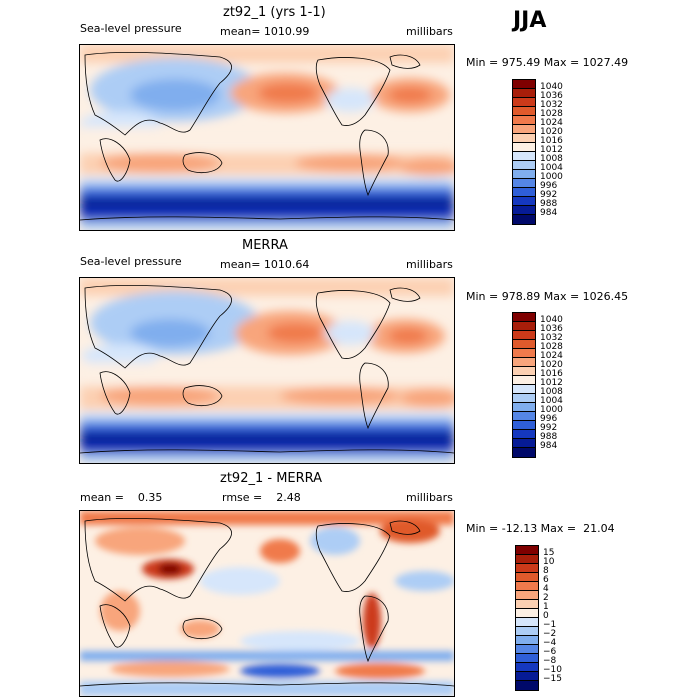 This screenshot has height=700, width=700. I want to click on panel1-title: zt92_1 (yrs 1-1), so click(274, 12).